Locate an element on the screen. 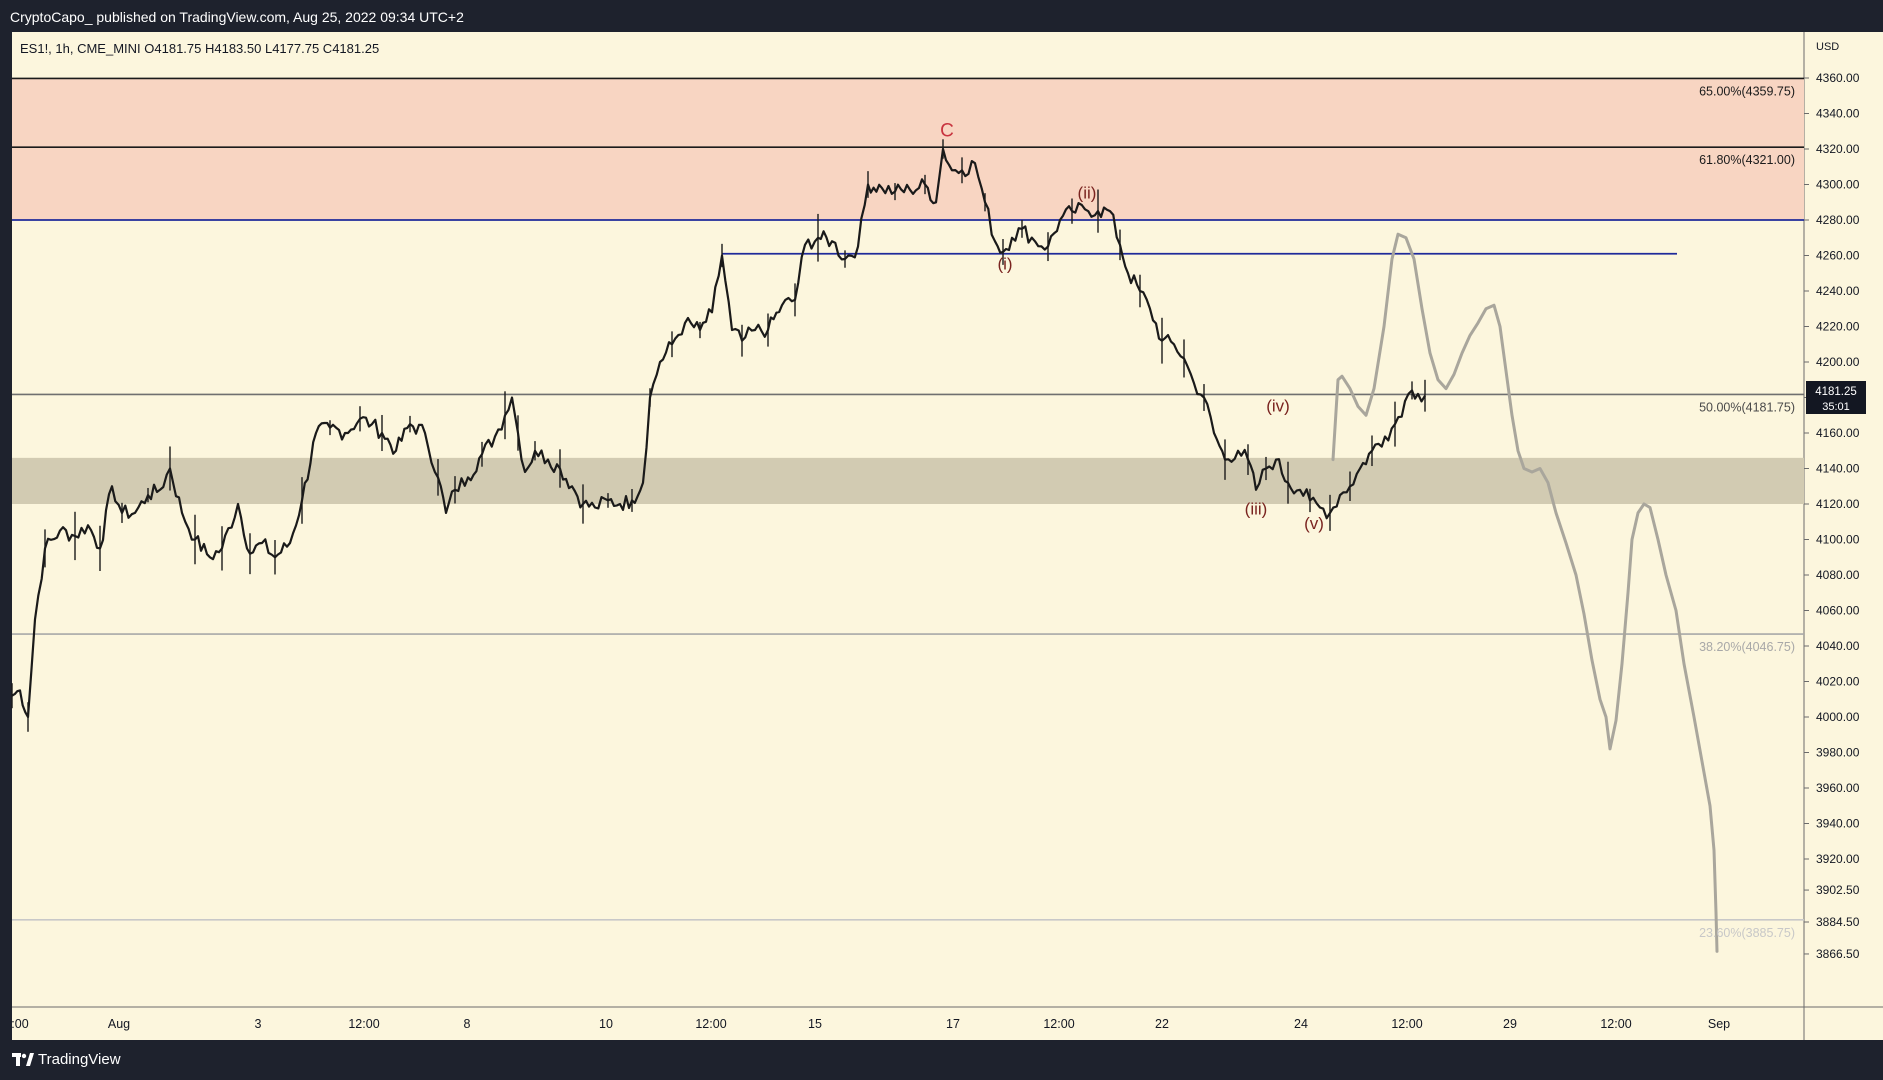  price-tick-label: 4020.00 is located at coordinates (1838, 682).